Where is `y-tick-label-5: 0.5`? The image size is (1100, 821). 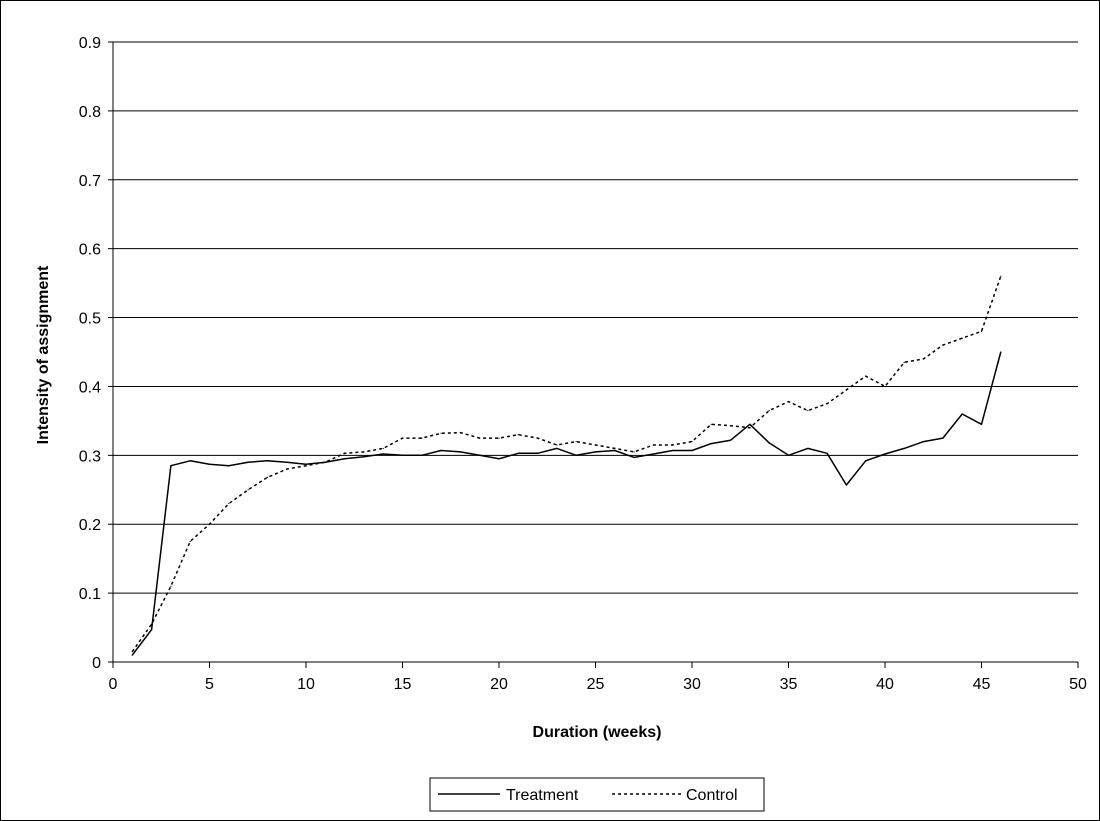
y-tick-label-5: 0.5 is located at coordinates (90, 319).